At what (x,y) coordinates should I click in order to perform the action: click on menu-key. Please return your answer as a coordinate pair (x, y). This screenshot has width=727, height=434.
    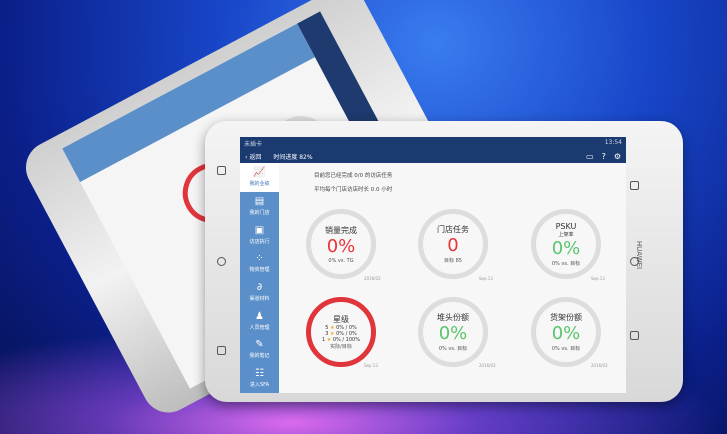
    Looking at the image, I should click on (221, 350).